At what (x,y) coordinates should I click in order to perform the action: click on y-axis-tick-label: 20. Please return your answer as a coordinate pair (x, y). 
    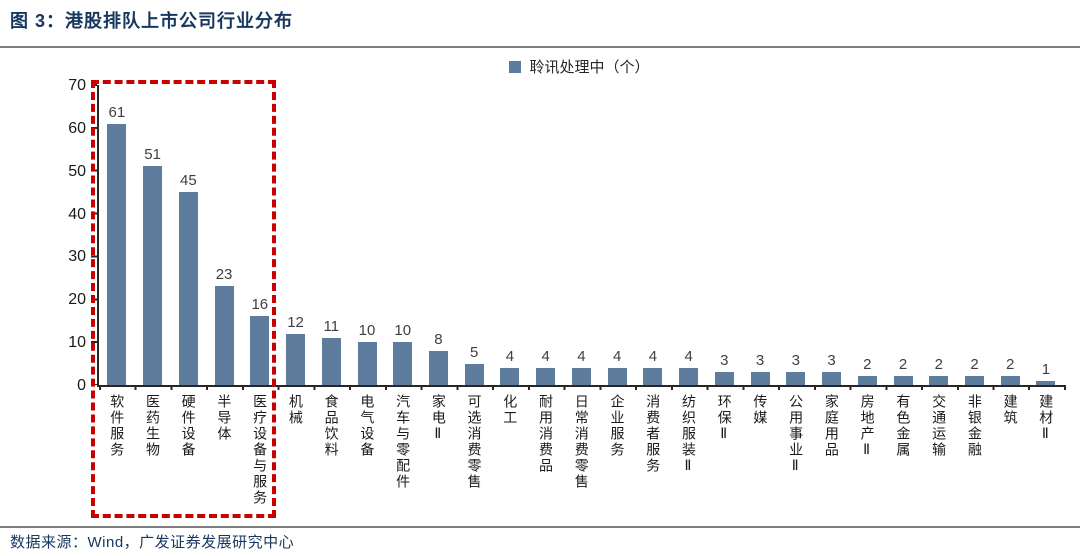
    Looking at the image, I should click on (77, 300).